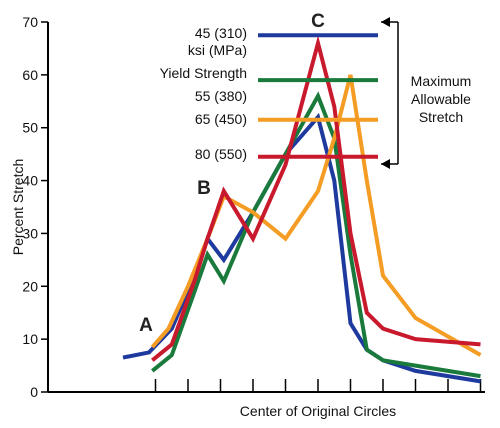 The height and width of the screenshot is (428, 500). I want to click on y-tick-label: 0, so click(34, 392).